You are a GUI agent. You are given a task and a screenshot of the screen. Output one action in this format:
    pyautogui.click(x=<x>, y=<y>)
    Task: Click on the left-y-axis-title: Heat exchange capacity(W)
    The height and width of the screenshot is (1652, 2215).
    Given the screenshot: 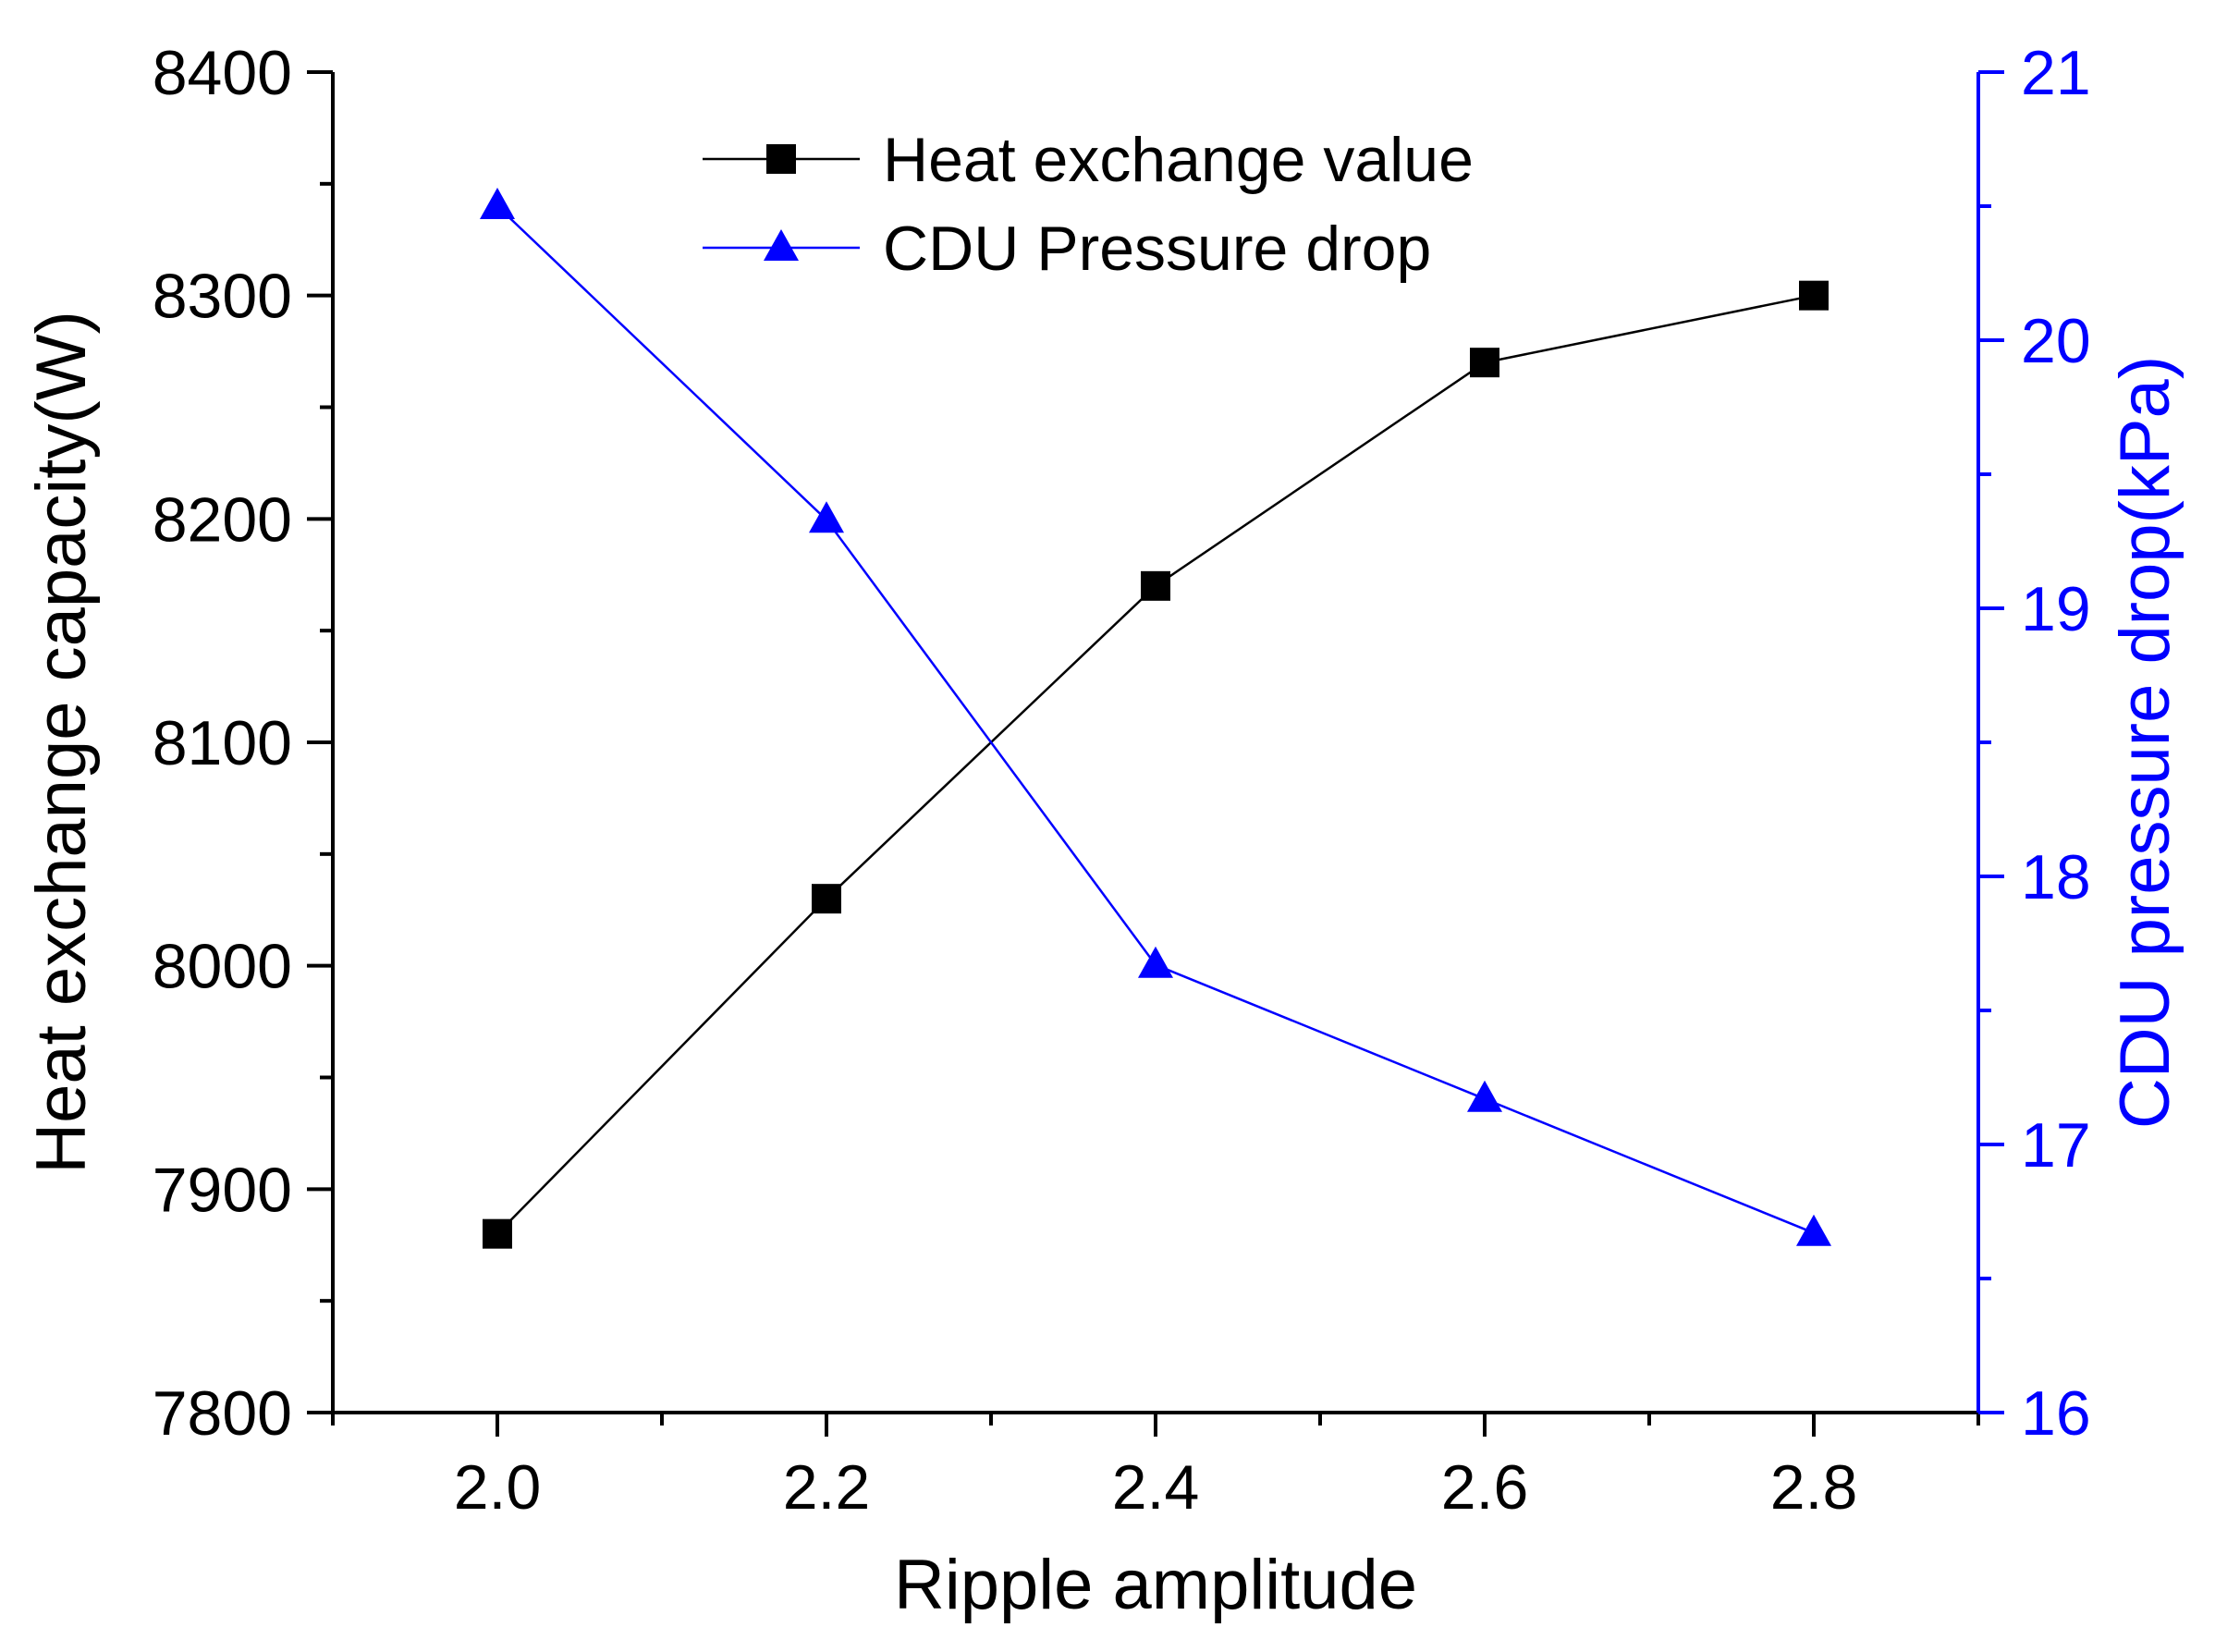 What is the action you would take?
    pyautogui.click(x=61, y=742)
    